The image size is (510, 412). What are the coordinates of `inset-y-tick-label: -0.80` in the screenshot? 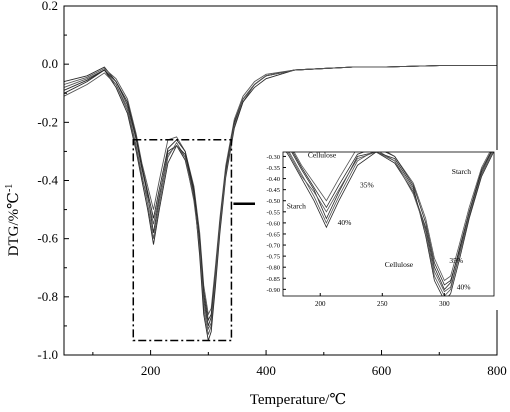 It's located at (273, 268).